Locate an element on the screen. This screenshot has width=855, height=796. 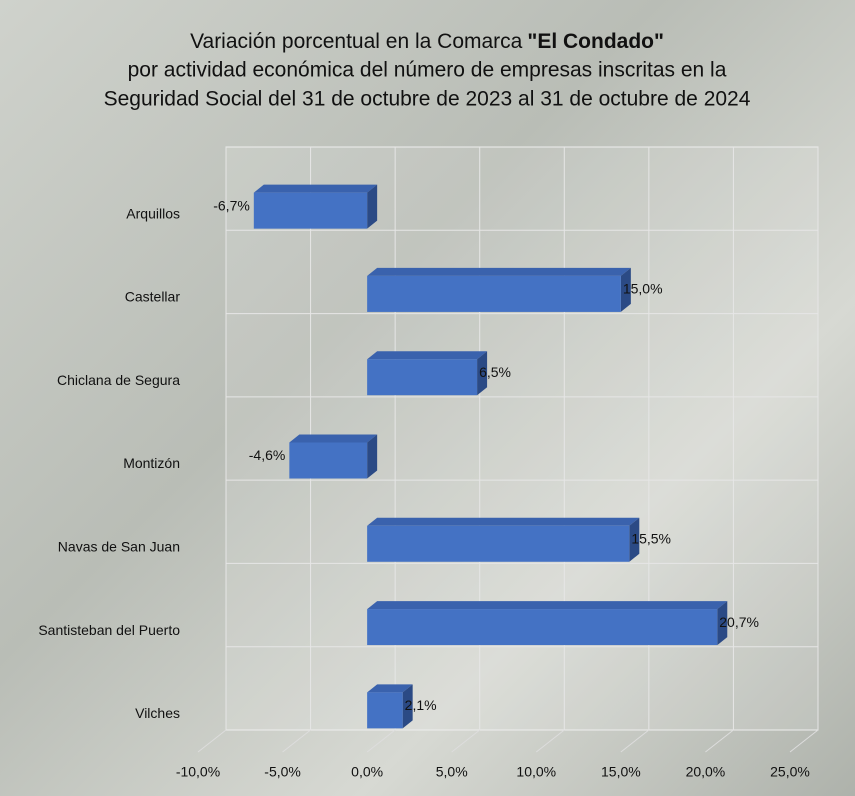
title-part: "El Condado" is located at coordinates (595, 41).